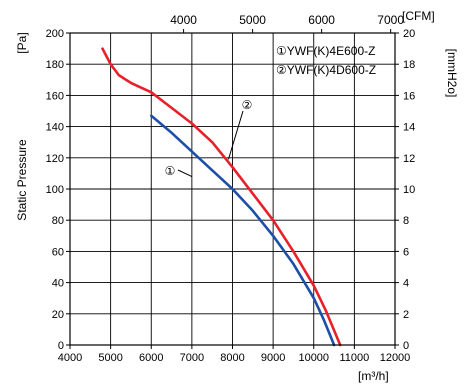 This screenshot has width=470, height=390. I want to click on callout-marker-1: ①, so click(170, 171).